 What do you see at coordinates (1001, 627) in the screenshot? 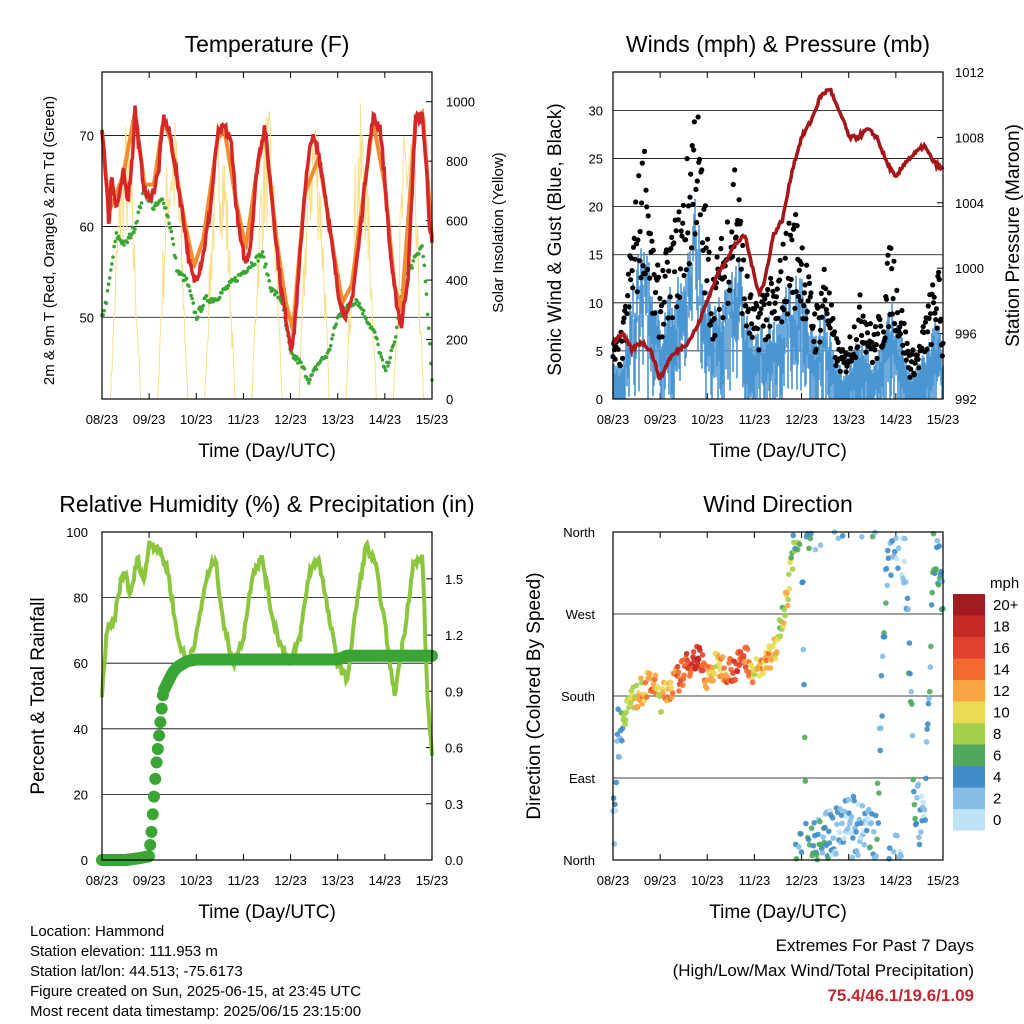
I see `colorbar-label: 18` at bounding box center [1001, 627].